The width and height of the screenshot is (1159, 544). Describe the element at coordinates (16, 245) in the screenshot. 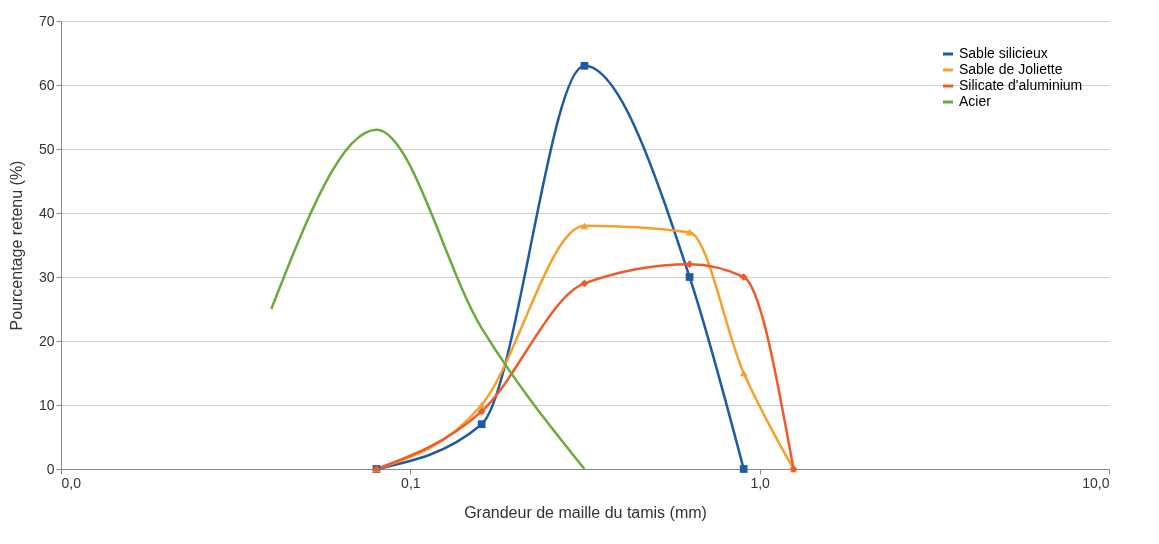

I see `y-axis-title: Pourcentage retenu (%)` at that location.